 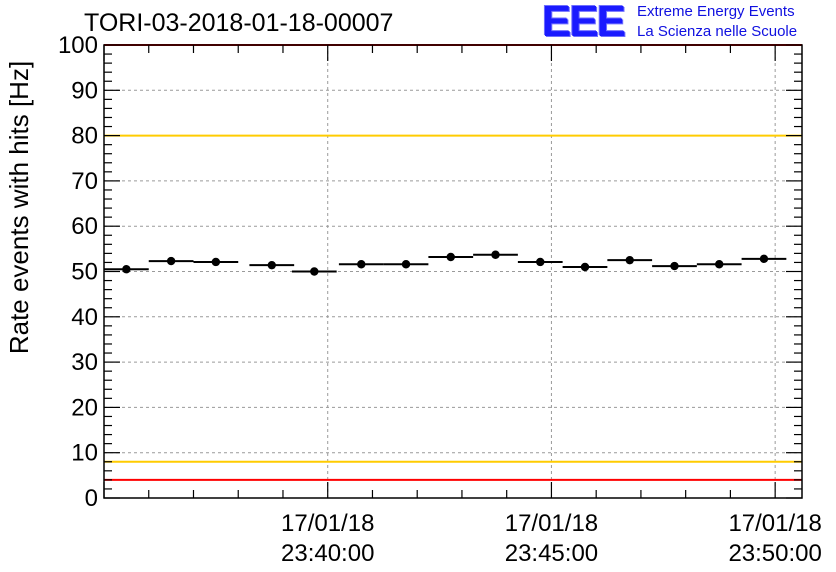 What do you see at coordinates (84, 181) in the screenshot?
I see `y-tick-label: 70` at bounding box center [84, 181].